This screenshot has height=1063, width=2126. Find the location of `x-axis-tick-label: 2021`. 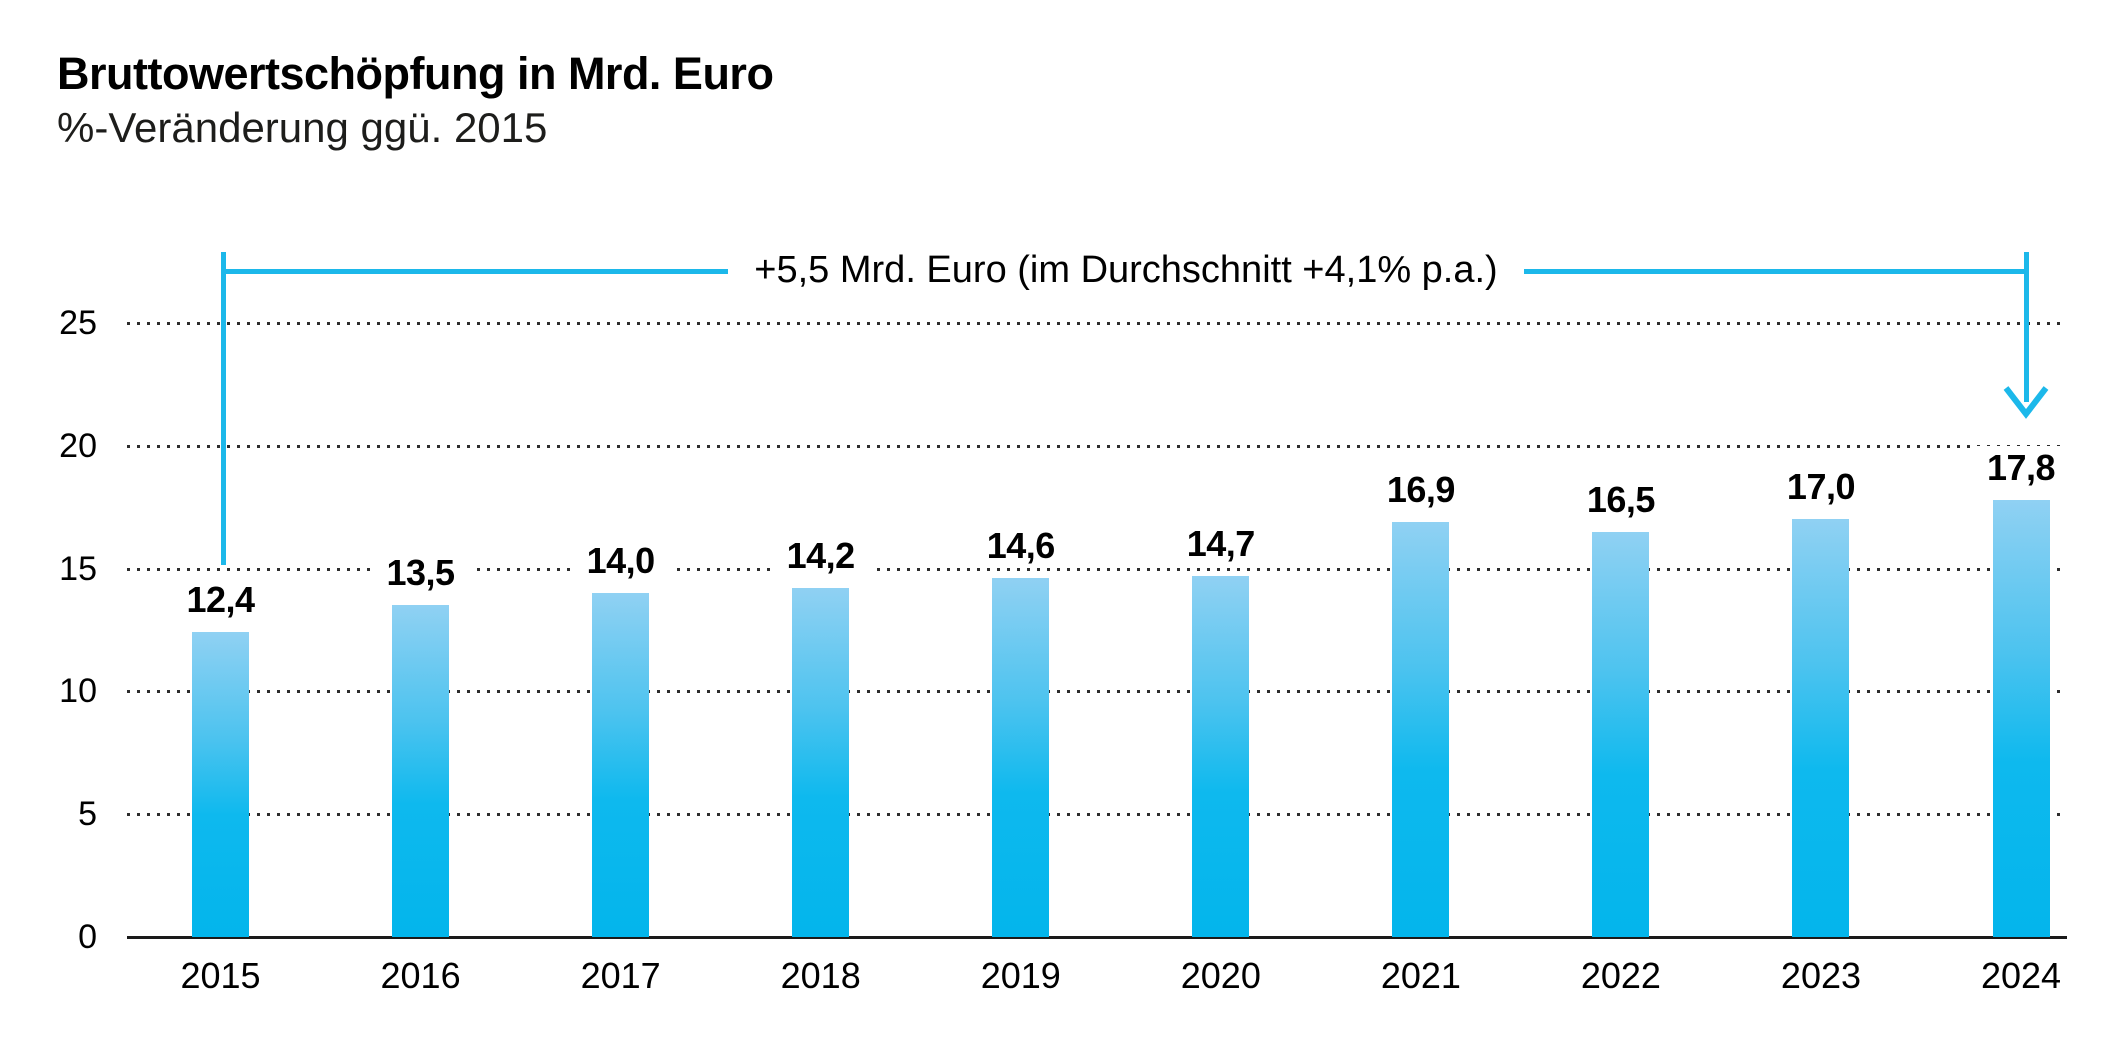

x-axis-tick-label: 2021 is located at coordinates (1420, 975).